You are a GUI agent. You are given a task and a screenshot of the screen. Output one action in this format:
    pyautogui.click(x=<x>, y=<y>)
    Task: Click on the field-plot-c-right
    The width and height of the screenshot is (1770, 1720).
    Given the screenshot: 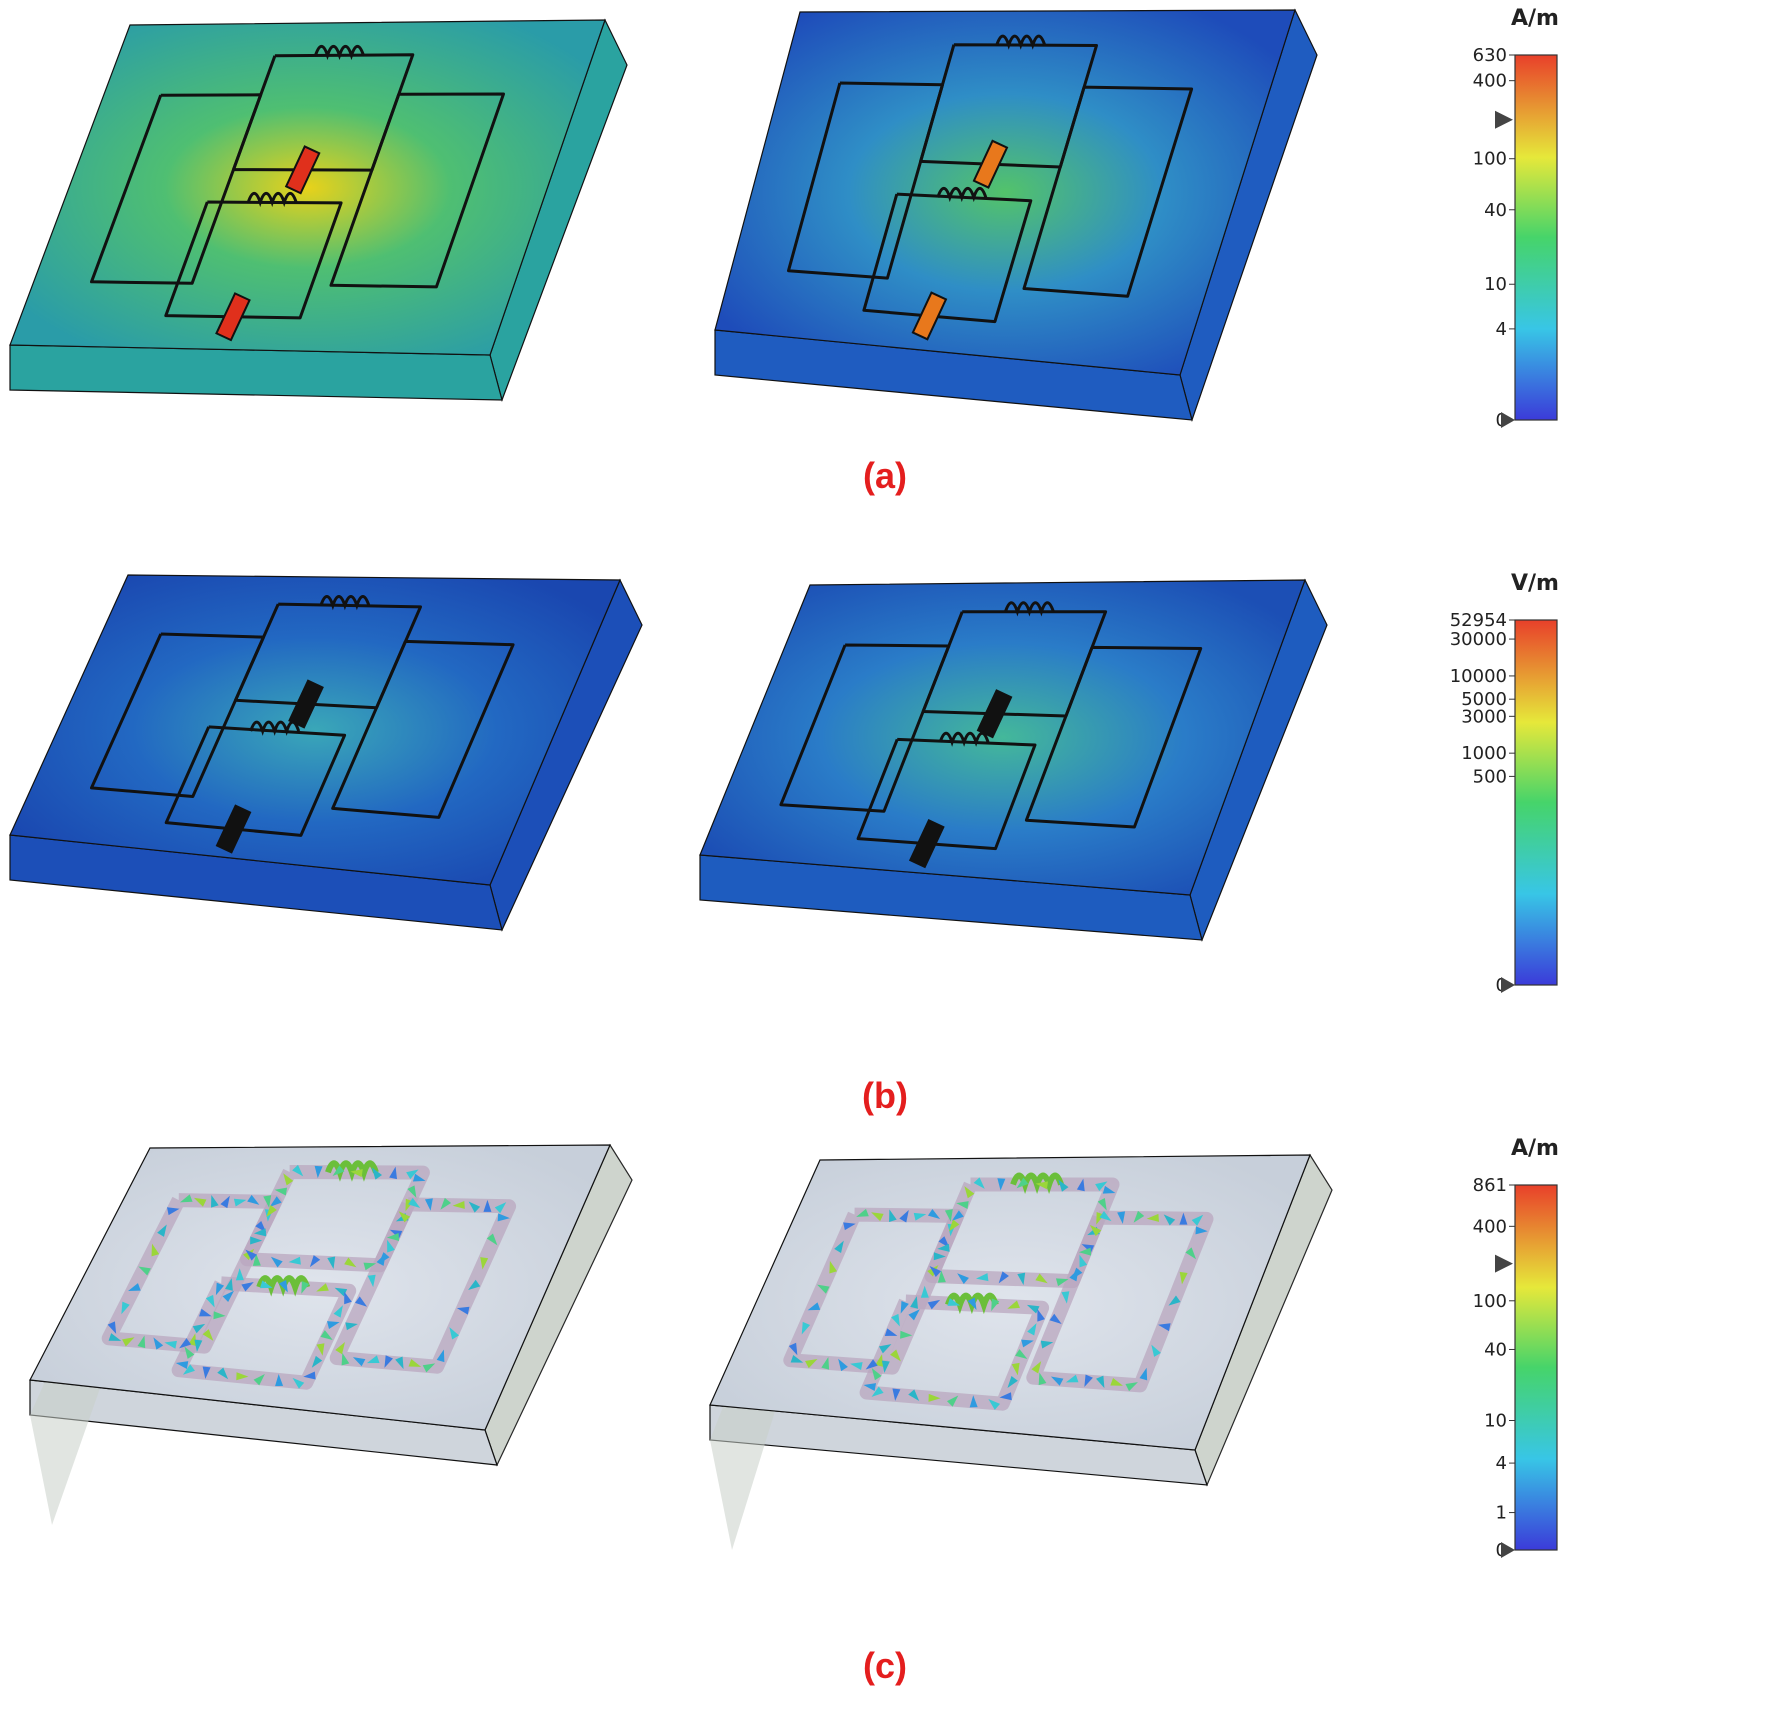 What is the action you would take?
    pyautogui.click(x=1021, y=1351)
    